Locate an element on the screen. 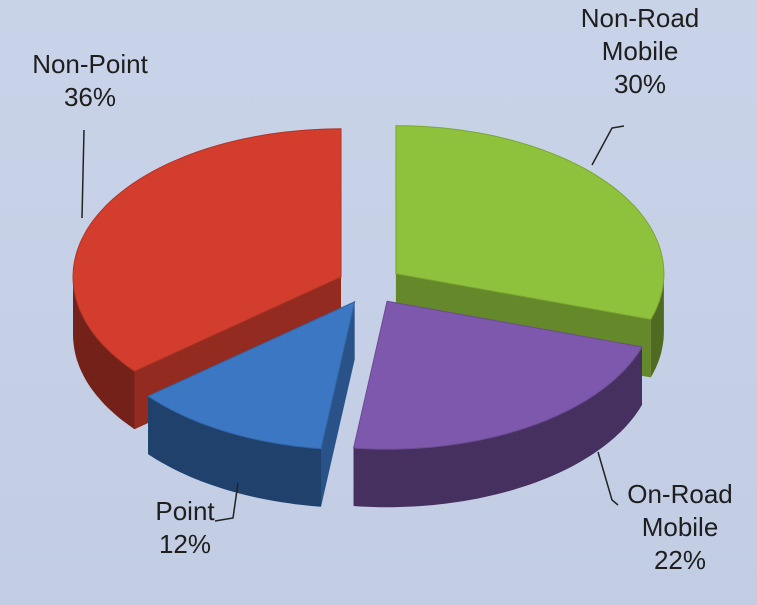 This screenshot has width=757, height=605. slice-label: On-Road Mobile 22% is located at coordinates (680, 527).